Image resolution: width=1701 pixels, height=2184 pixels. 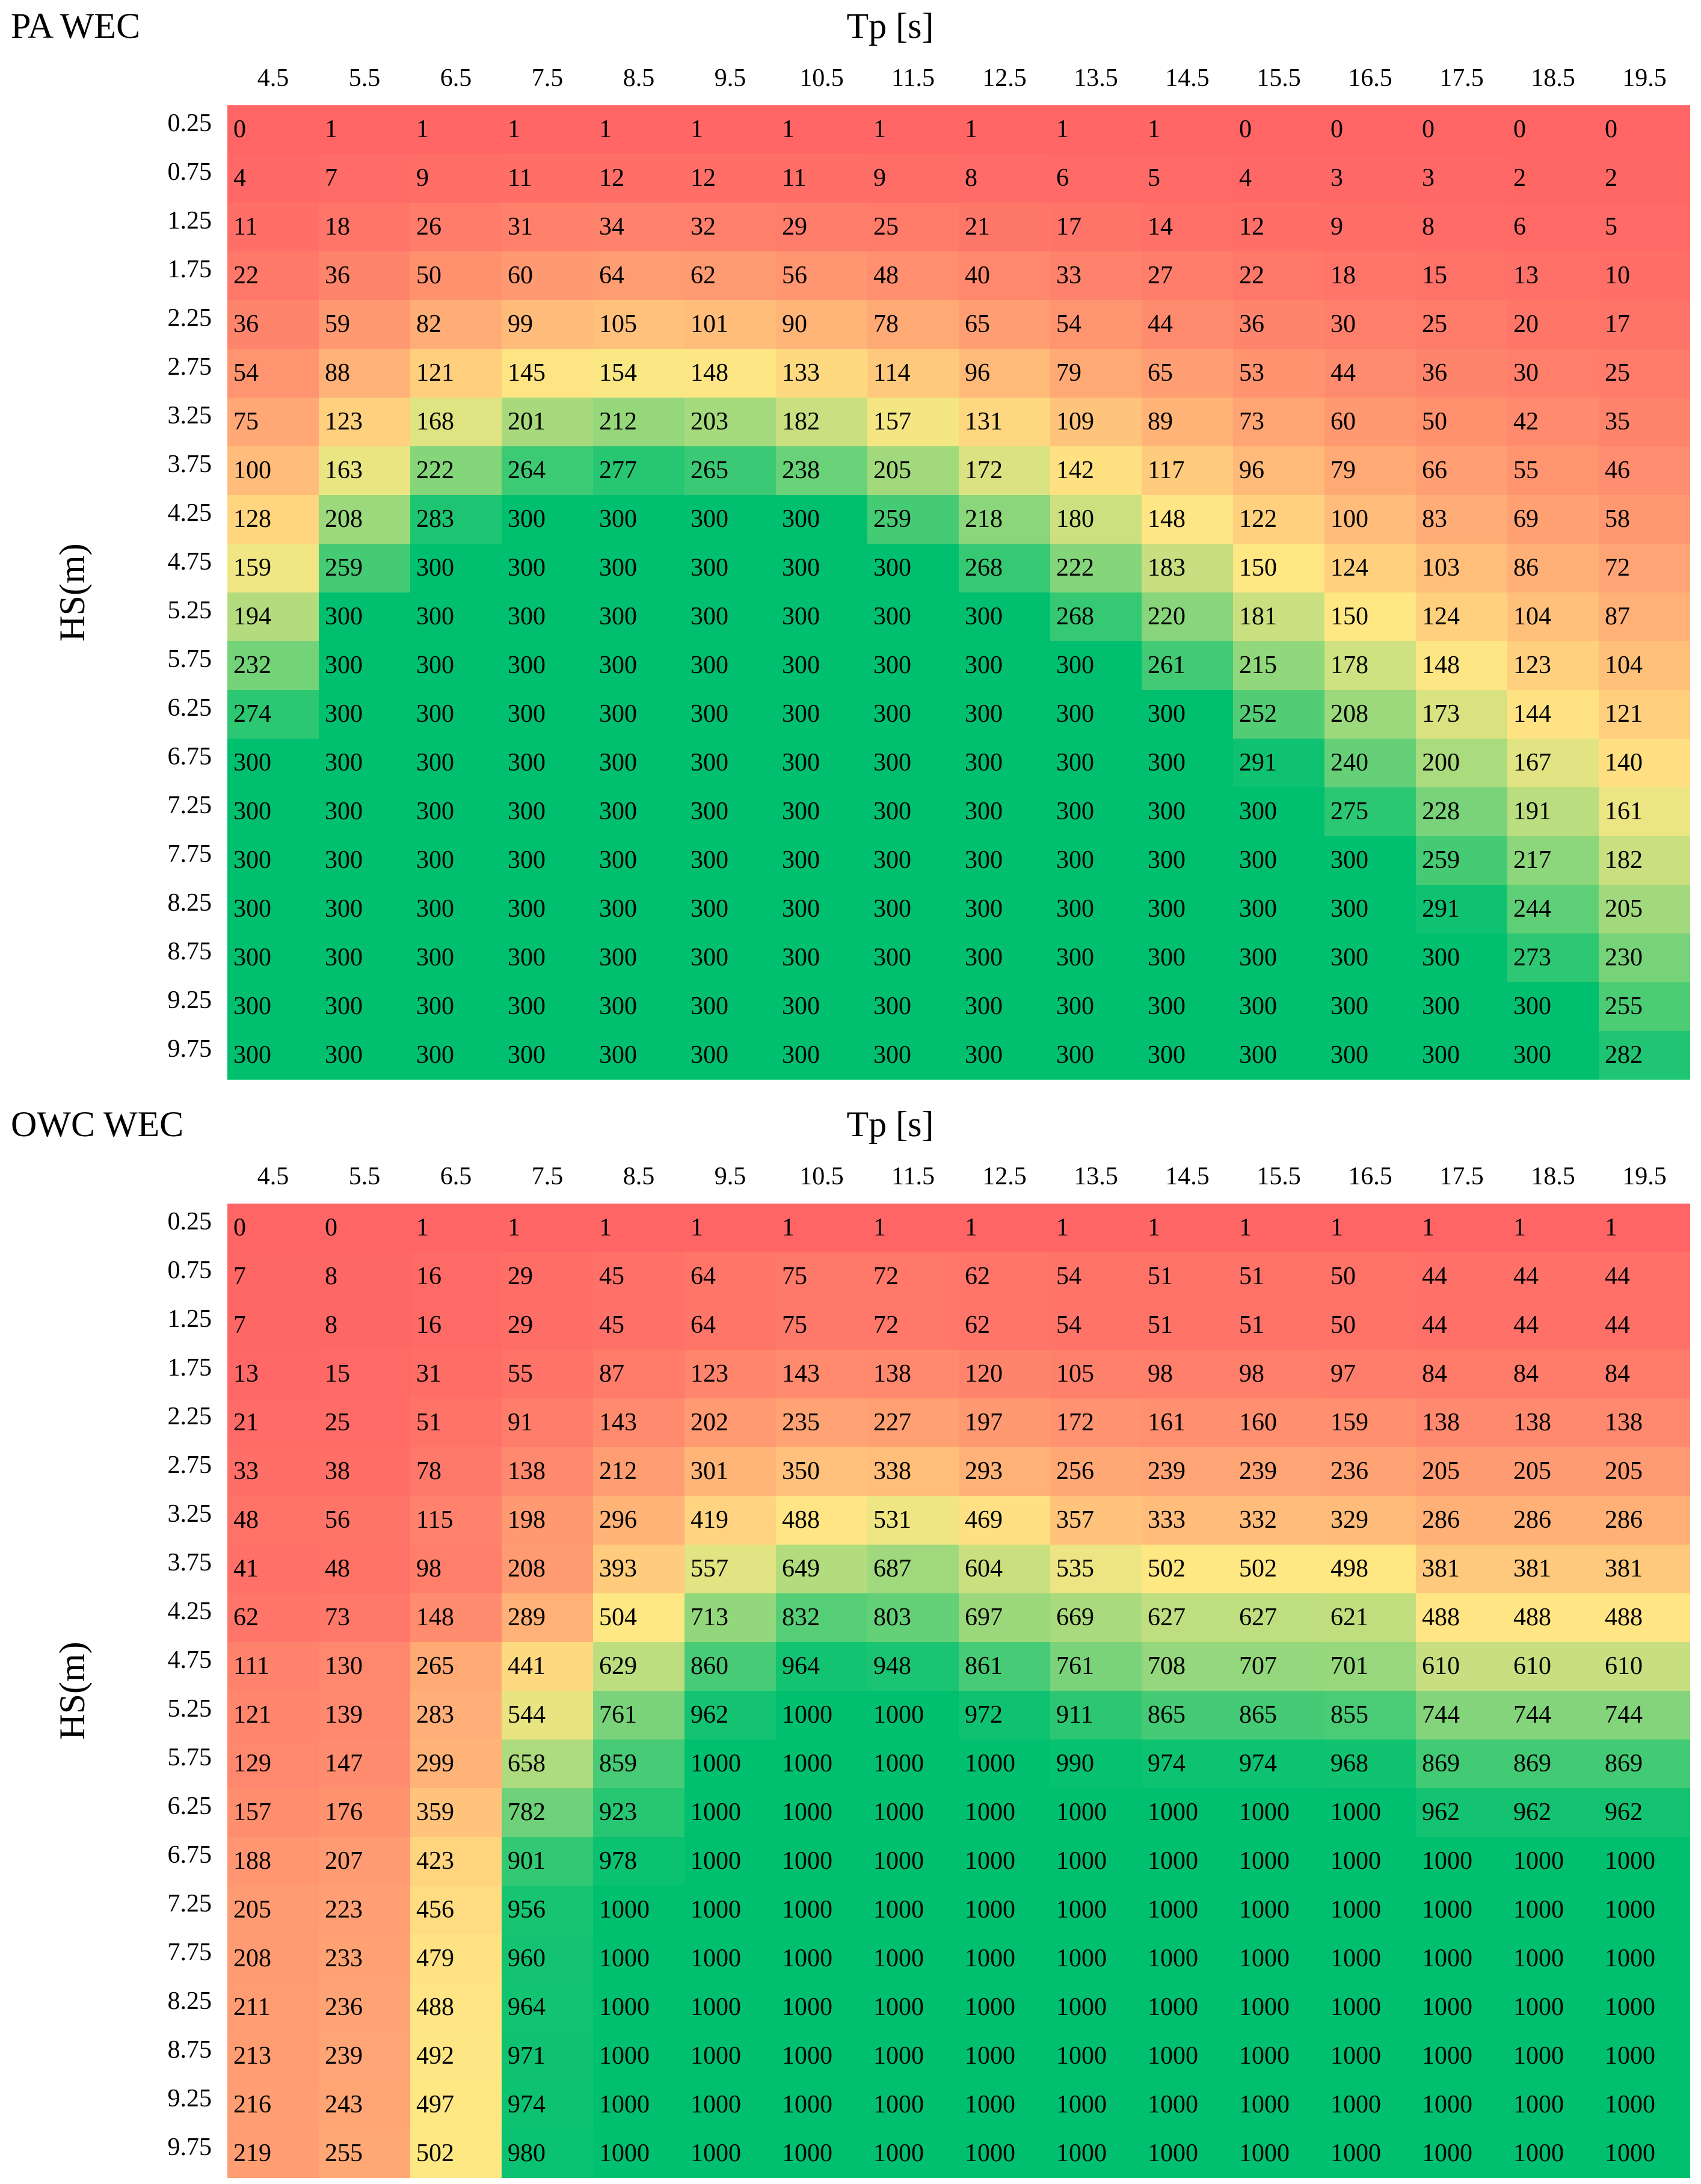 What do you see at coordinates (1370, 1176) in the screenshot?
I see `x-tick-label: 16.5` at bounding box center [1370, 1176].